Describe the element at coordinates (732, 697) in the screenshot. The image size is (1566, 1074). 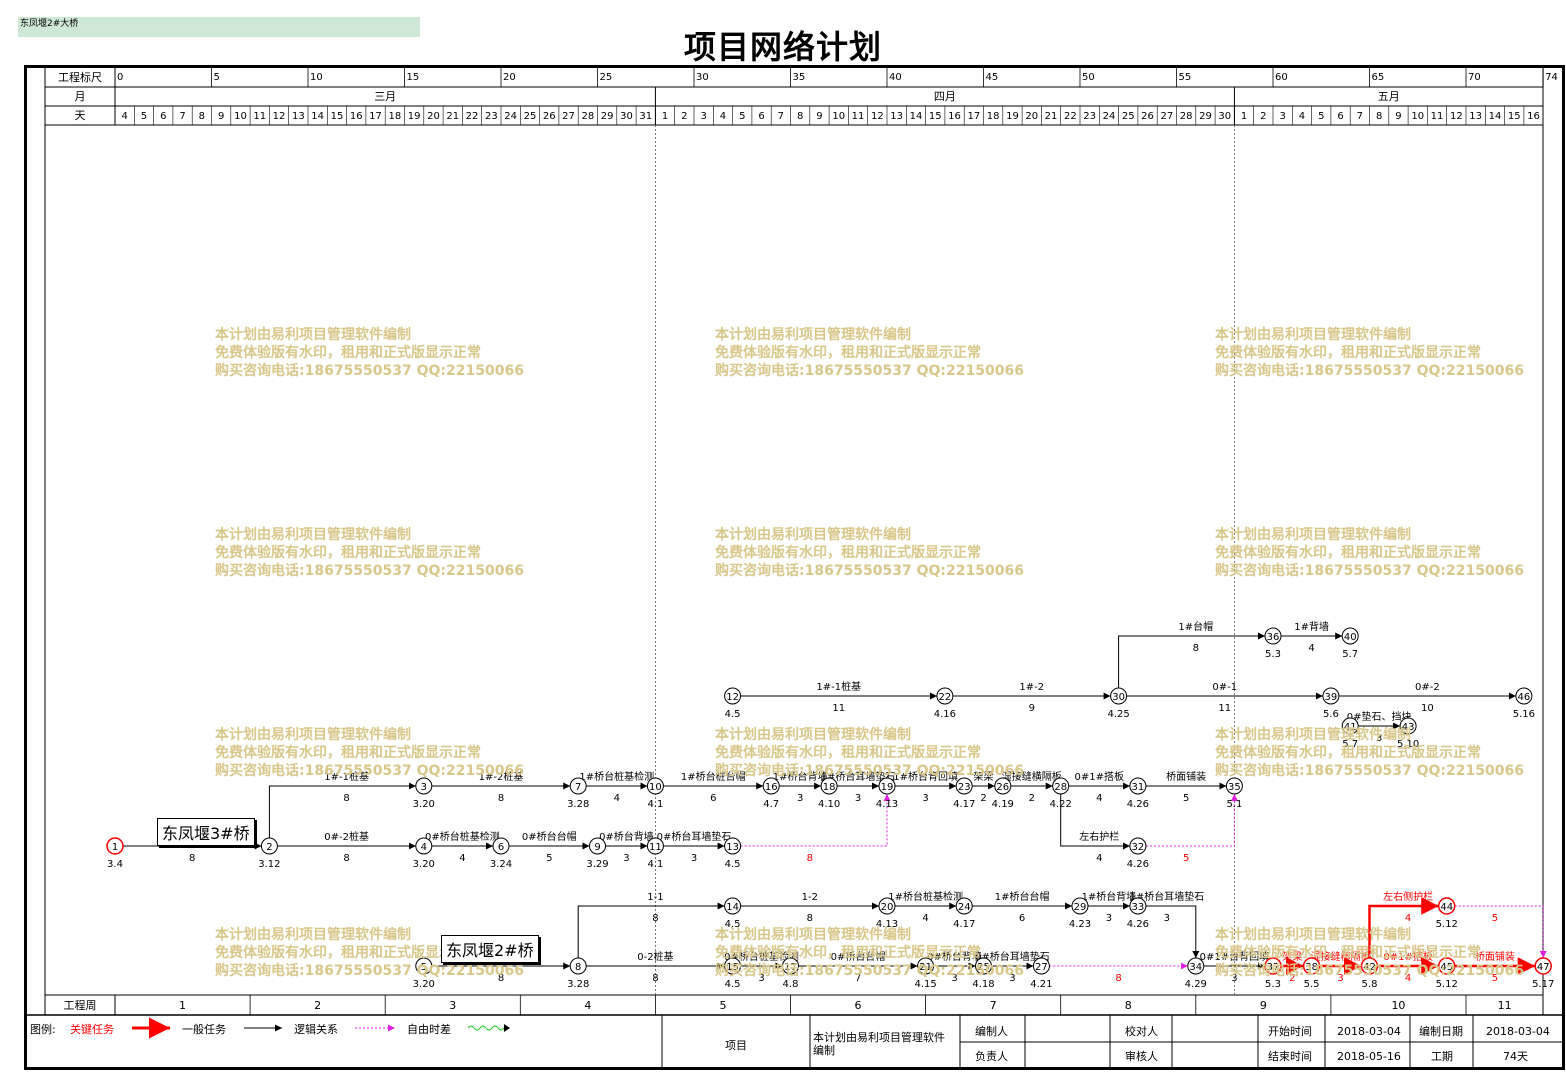
I see `node-number: 12` at that location.